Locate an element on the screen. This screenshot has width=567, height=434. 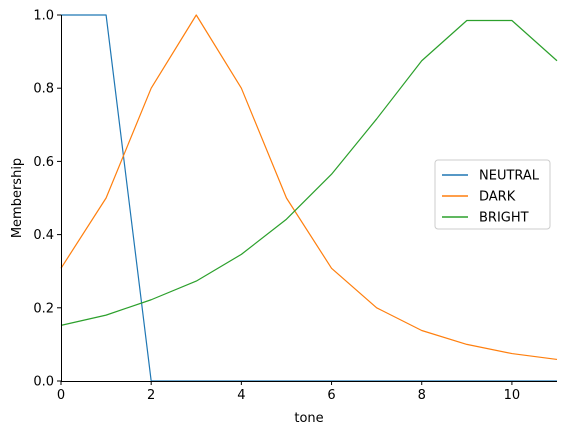
legend: NEUTRAL DARK BRIGHT is located at coordinates (492, 194).